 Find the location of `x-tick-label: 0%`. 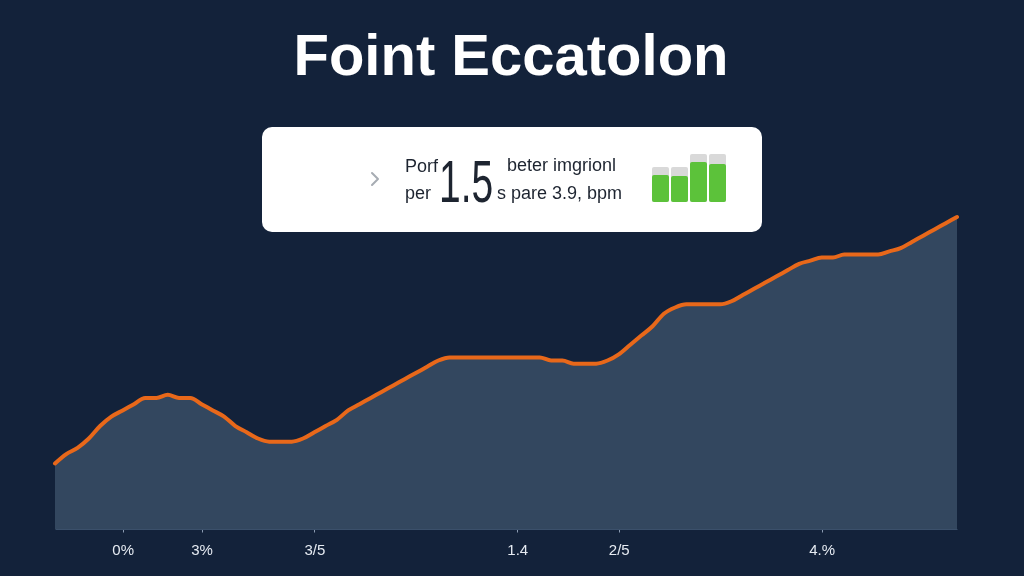

x-tick-label: 0% is located at coordinates (123, 549).